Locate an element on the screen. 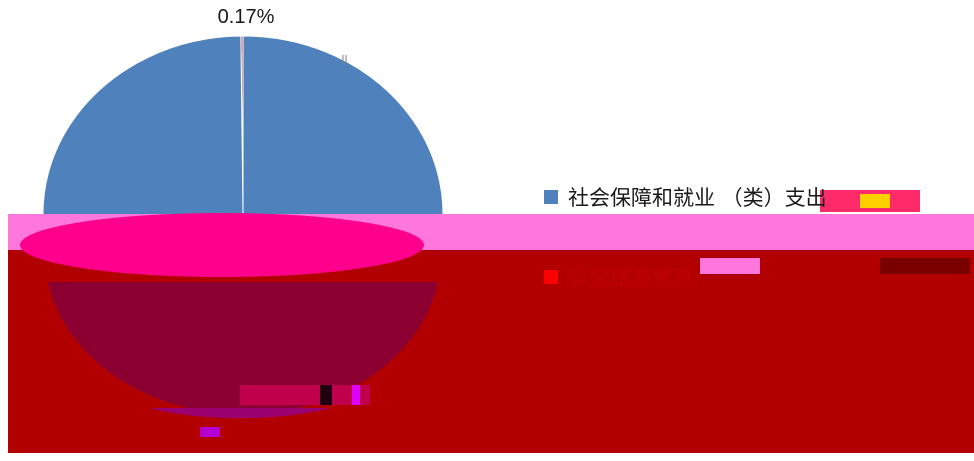 This screenshot has width=974, height=461. artifact-magenta-ellipse is located at coordinates (222, 245).